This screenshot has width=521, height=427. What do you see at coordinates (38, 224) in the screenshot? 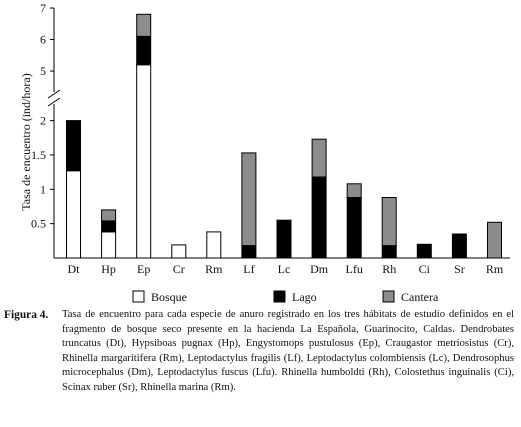
I see `y-tick-label-0-5: 0.5` at bounding box center [38, 224].